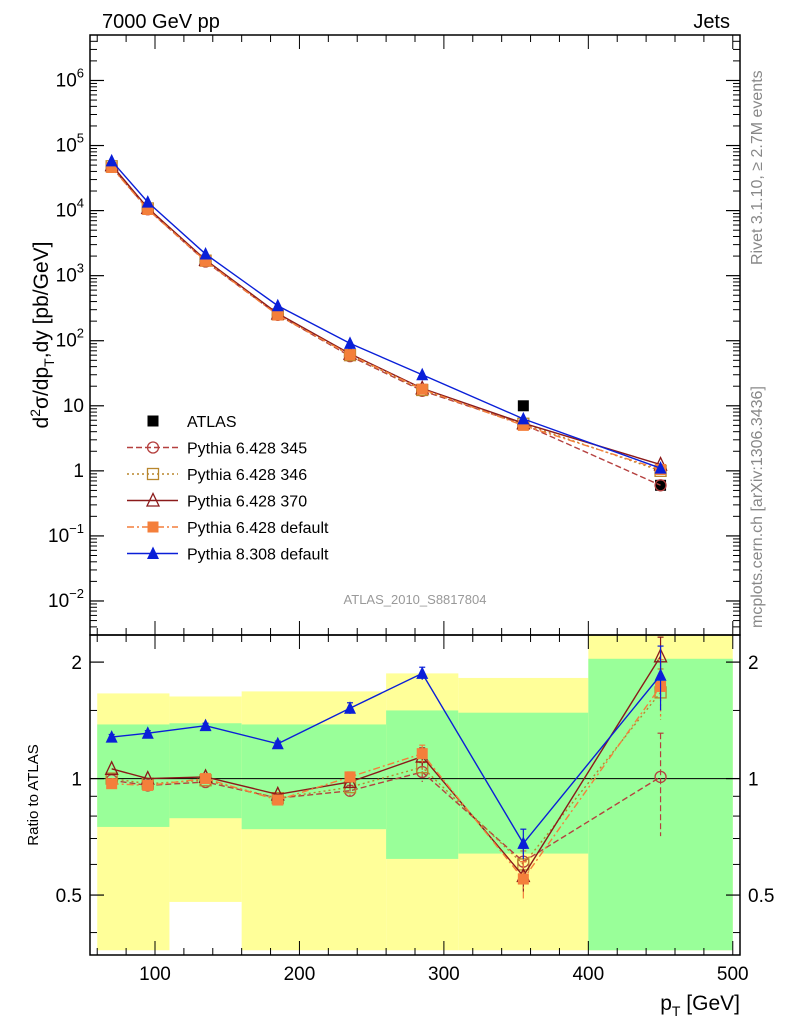 This screenshot has width=786, height=1024. I want to click on ratio-ytick-label-2: 2, so click(76, 663).